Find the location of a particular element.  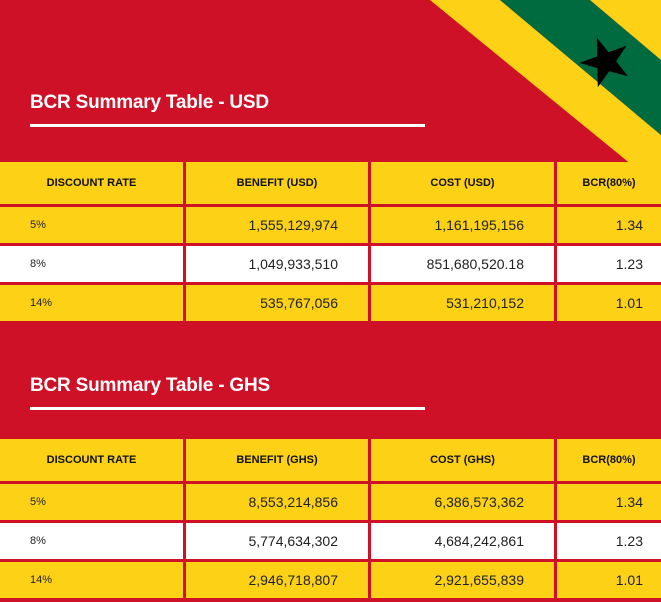

usd-title-underline is located at coordinates (227, 125).